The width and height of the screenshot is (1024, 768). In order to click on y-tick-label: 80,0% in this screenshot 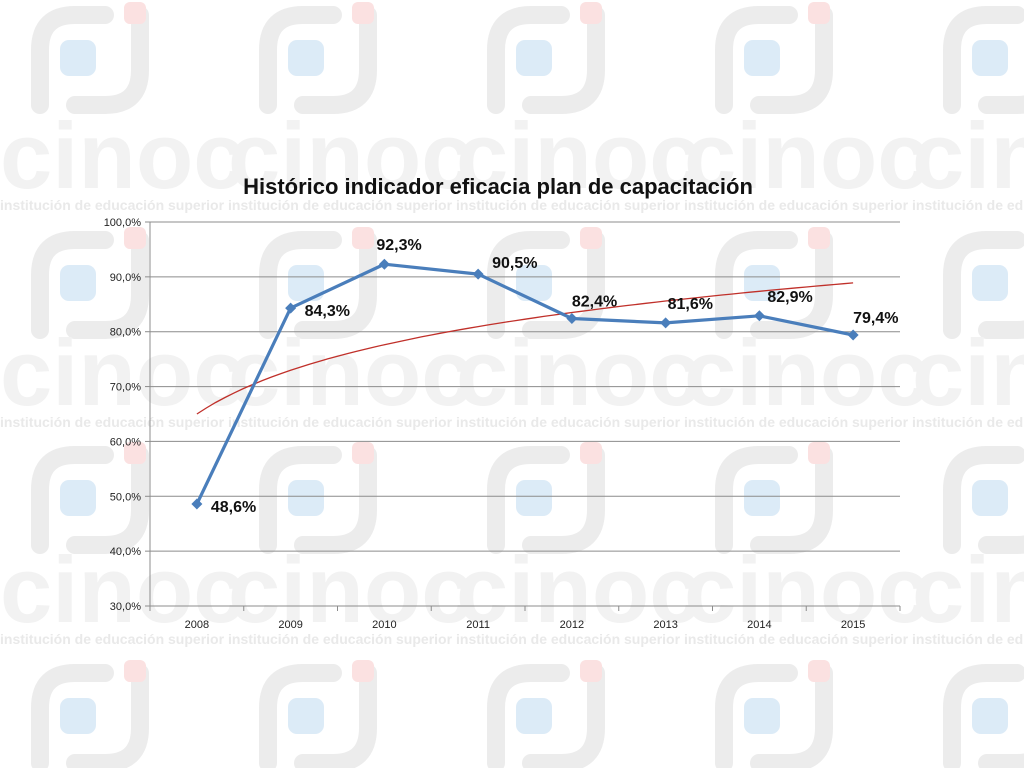, I will do `click(125, 333)`.